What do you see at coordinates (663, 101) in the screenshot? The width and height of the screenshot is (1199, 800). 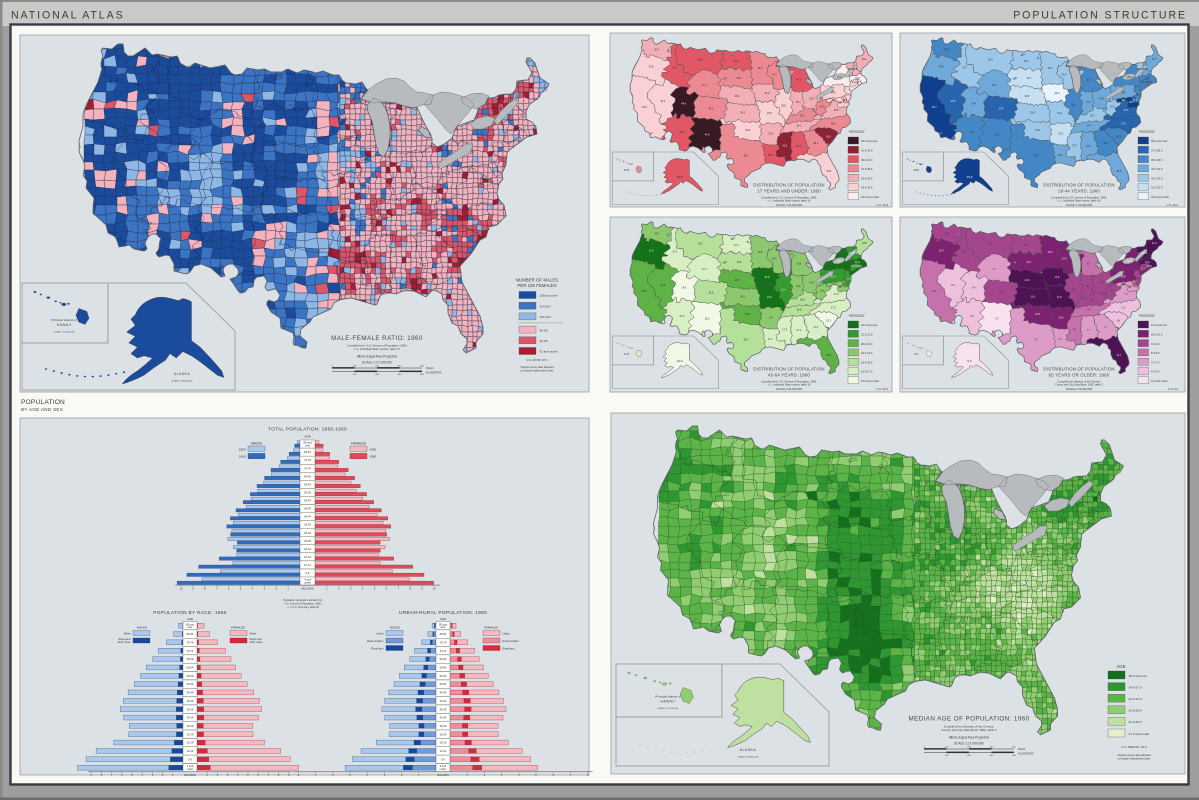 I see `svg-text: 34.2` at bounding box center [663, 101].